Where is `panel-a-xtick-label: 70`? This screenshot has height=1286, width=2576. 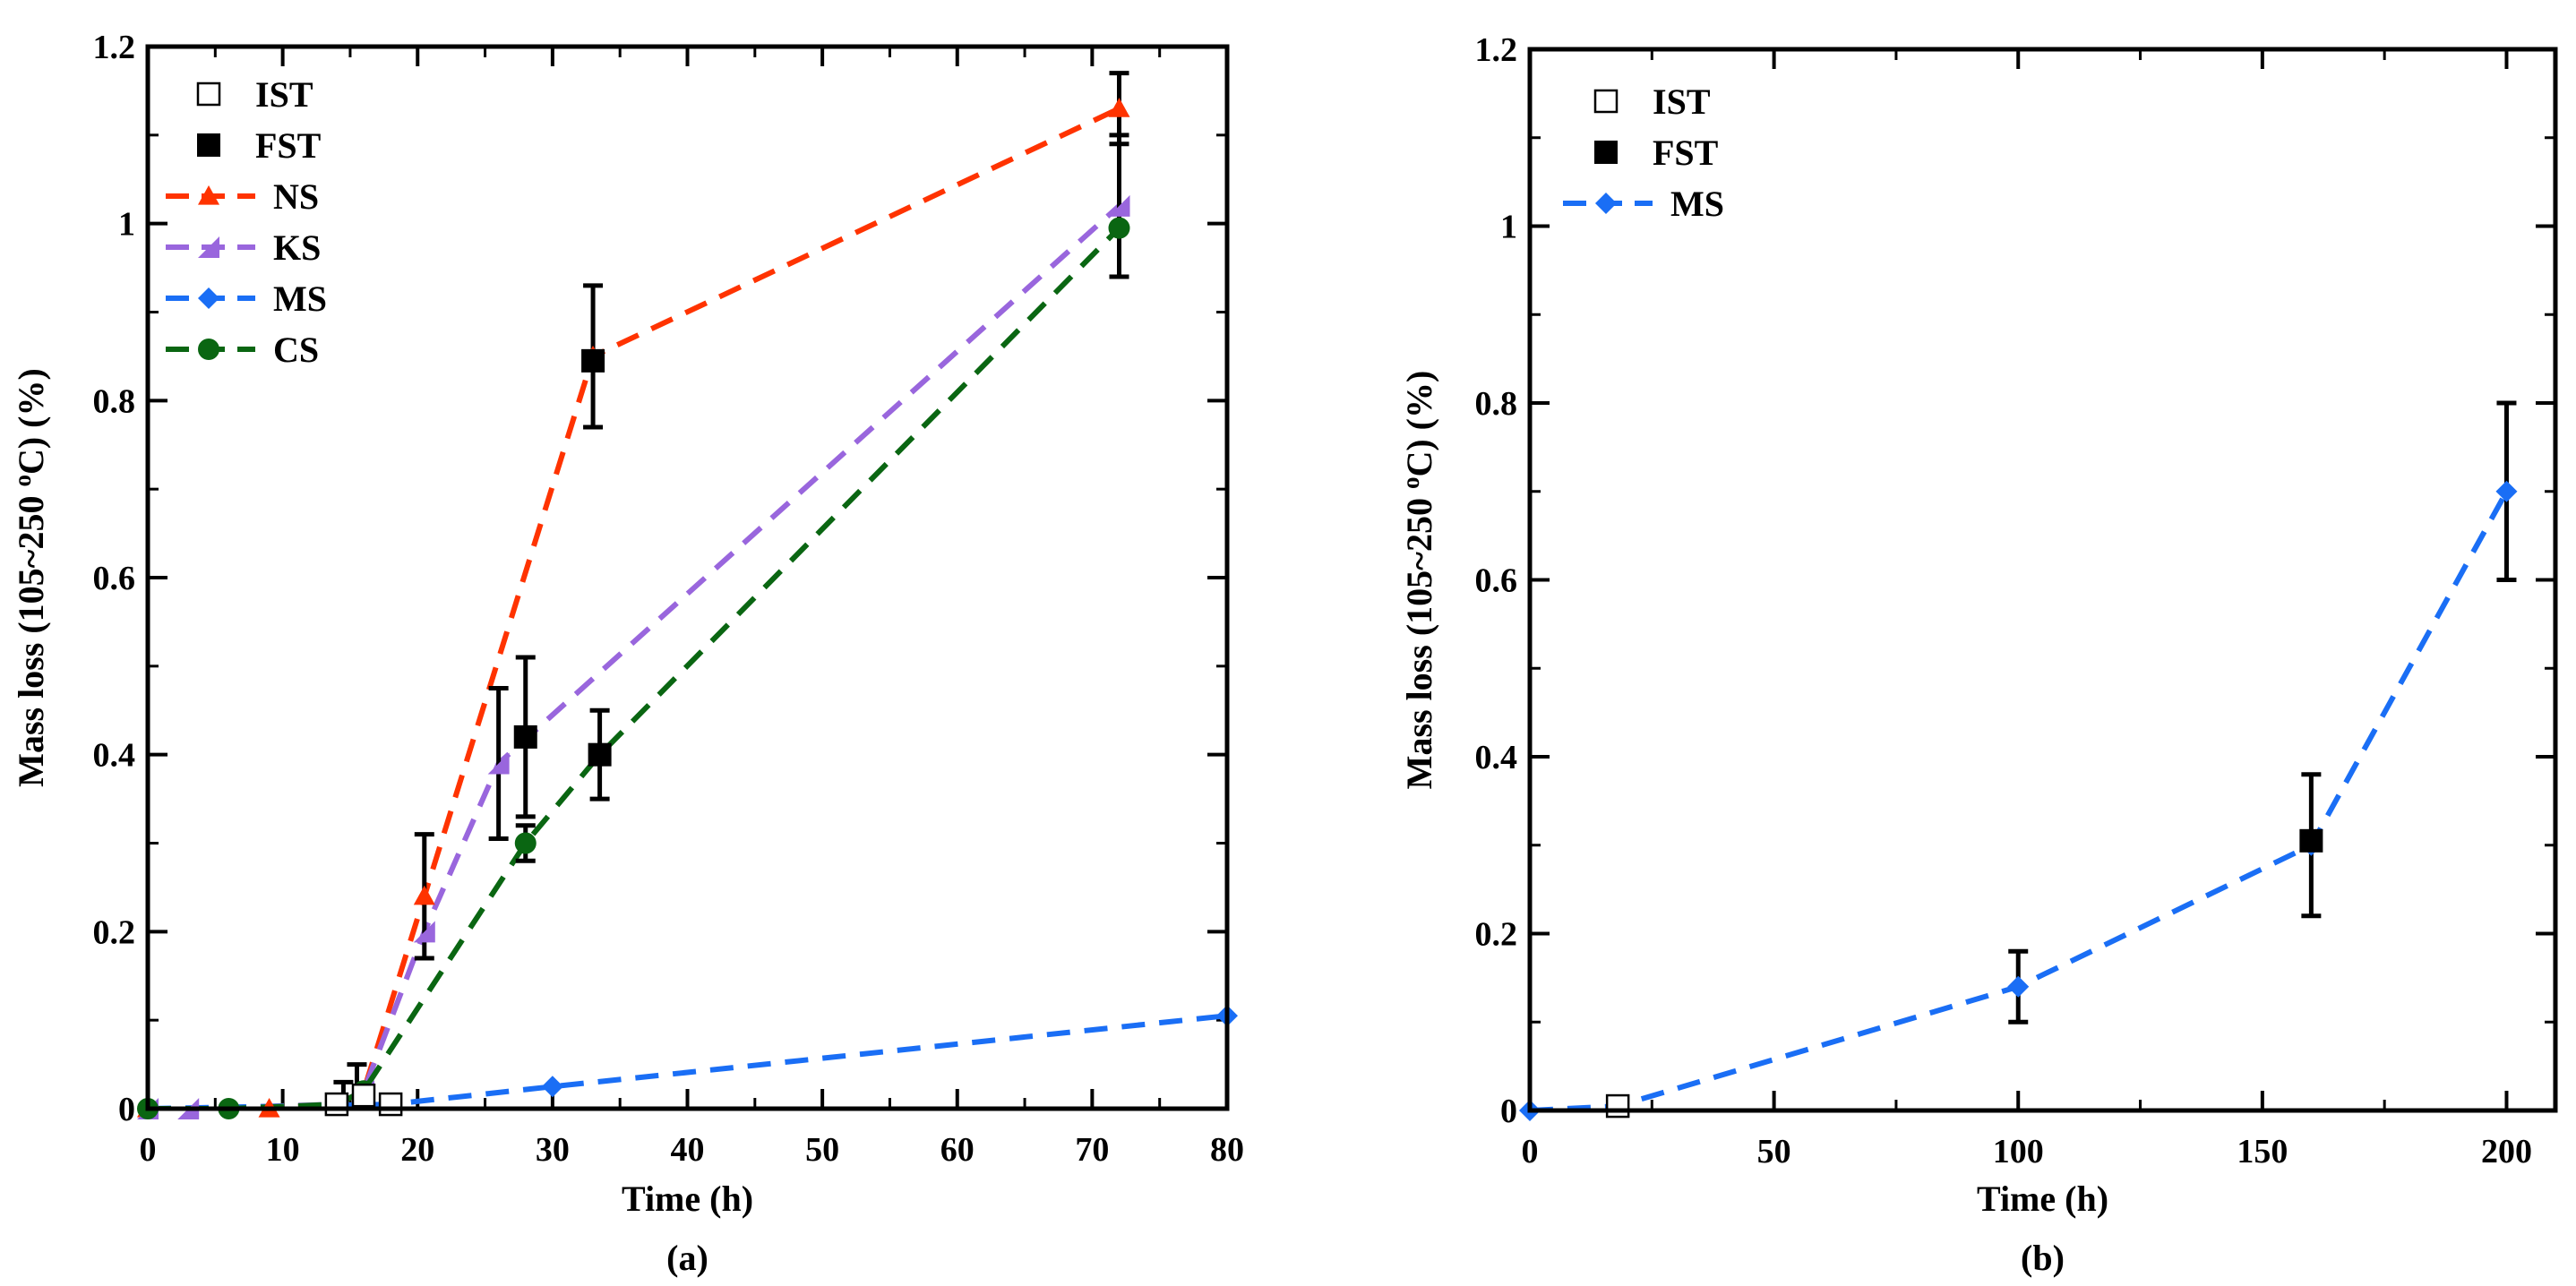
panel-a-xtick-label: 70 is located at coordinates (1092, 1150).